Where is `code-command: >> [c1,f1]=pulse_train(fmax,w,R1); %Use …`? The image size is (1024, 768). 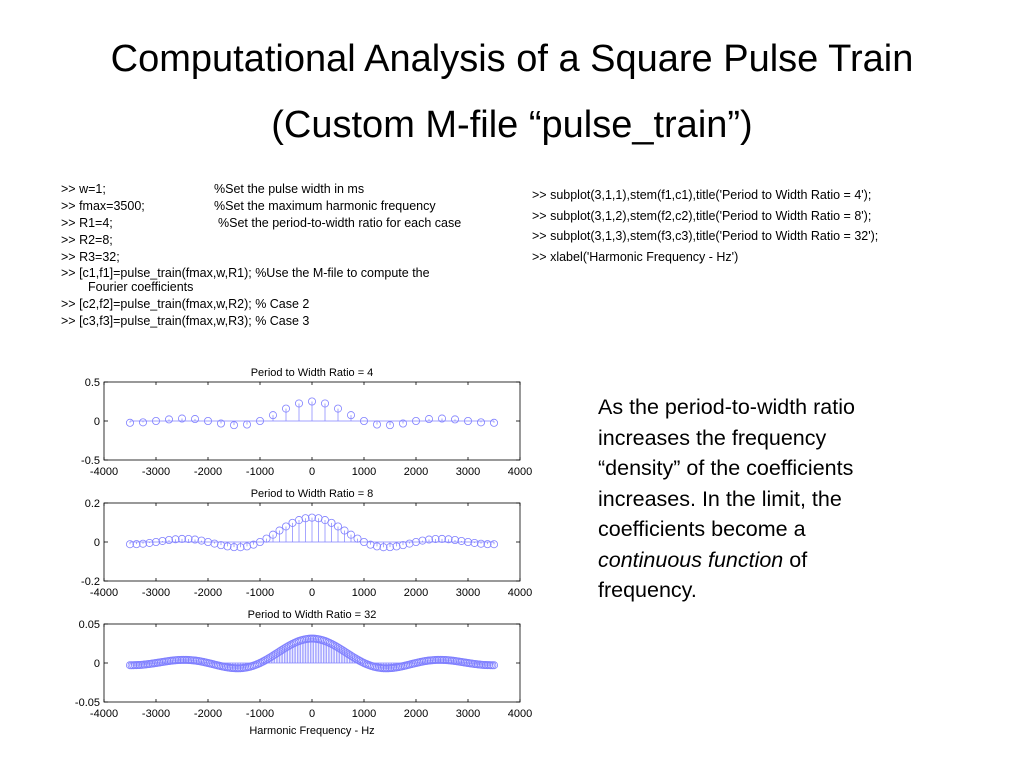
code-command: >> [c1,f1]=pulse_train(fmax,w,R1); %Use … is located at coordinates (245, 273).